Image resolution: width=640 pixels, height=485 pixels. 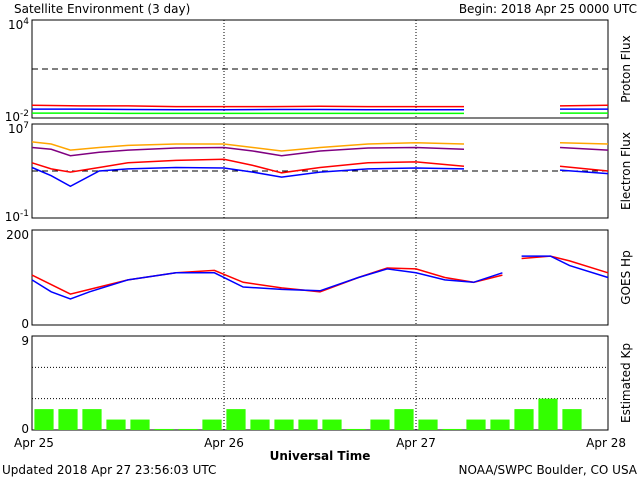 I want to click on goes-hp-ytick-min: 0, so click(x=25, y=324).